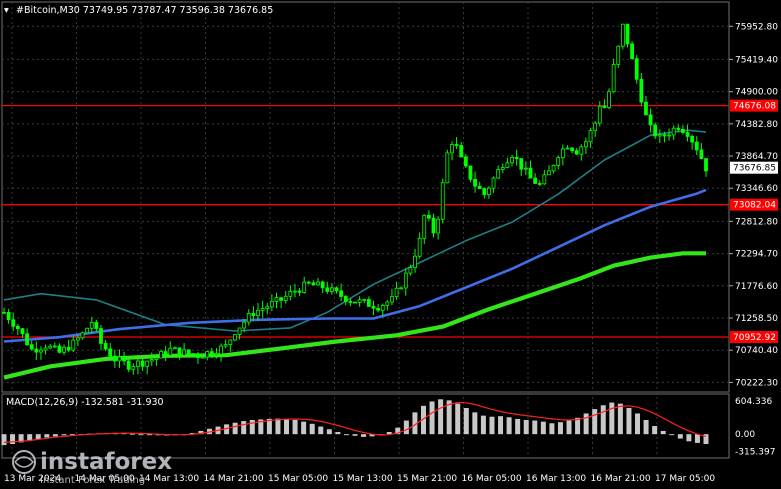 Image resolution: width=781 pixels, height=489 pixels. Describe the element at coordinates (745, 435) in the screenshot. I see `macd-y-tick-label: 0.00` at that location.